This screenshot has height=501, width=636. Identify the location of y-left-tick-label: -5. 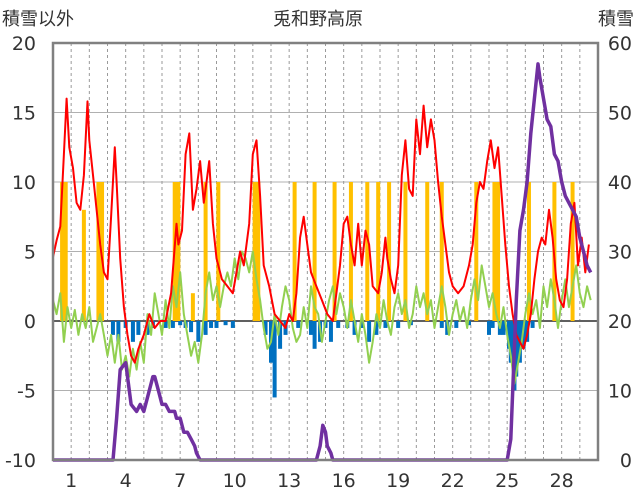
(26, 392).